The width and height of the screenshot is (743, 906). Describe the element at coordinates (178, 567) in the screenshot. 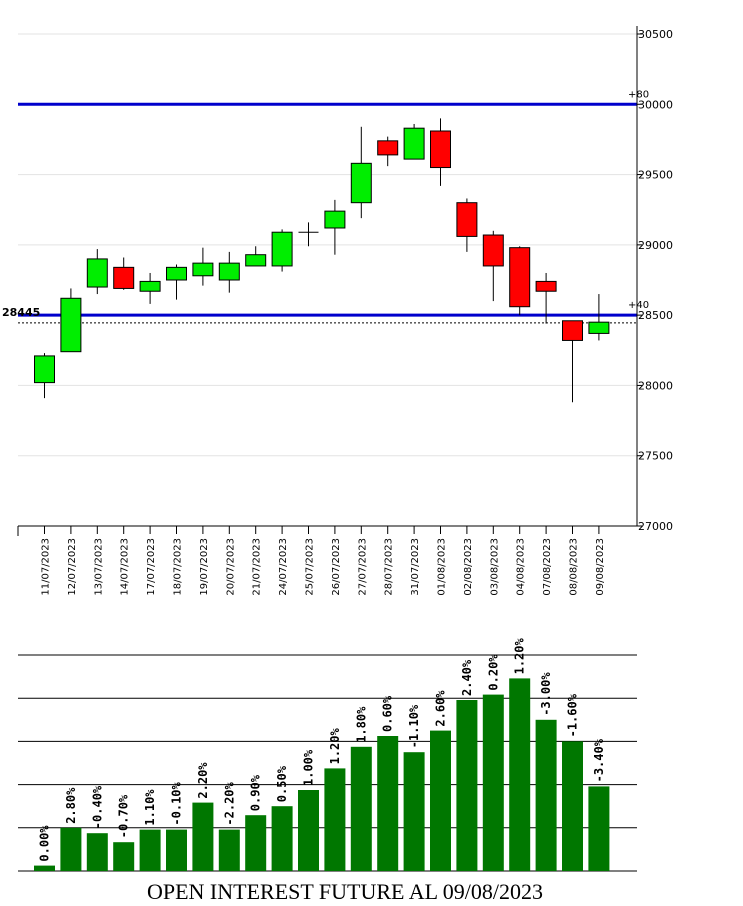

I see `date-tick-label: 18/07/2023` at that location.